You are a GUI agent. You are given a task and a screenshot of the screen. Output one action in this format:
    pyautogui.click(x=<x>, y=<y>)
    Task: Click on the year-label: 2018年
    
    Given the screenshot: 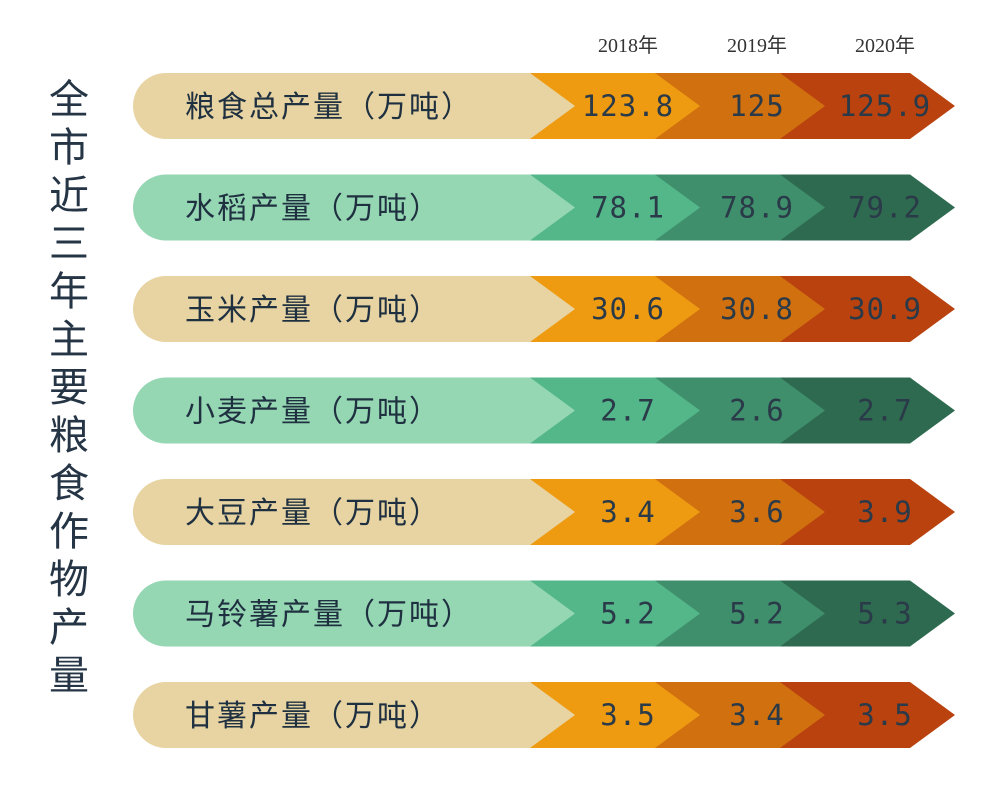 What is the action you would take?
    pyautogui.click(x=628, y=45)
    